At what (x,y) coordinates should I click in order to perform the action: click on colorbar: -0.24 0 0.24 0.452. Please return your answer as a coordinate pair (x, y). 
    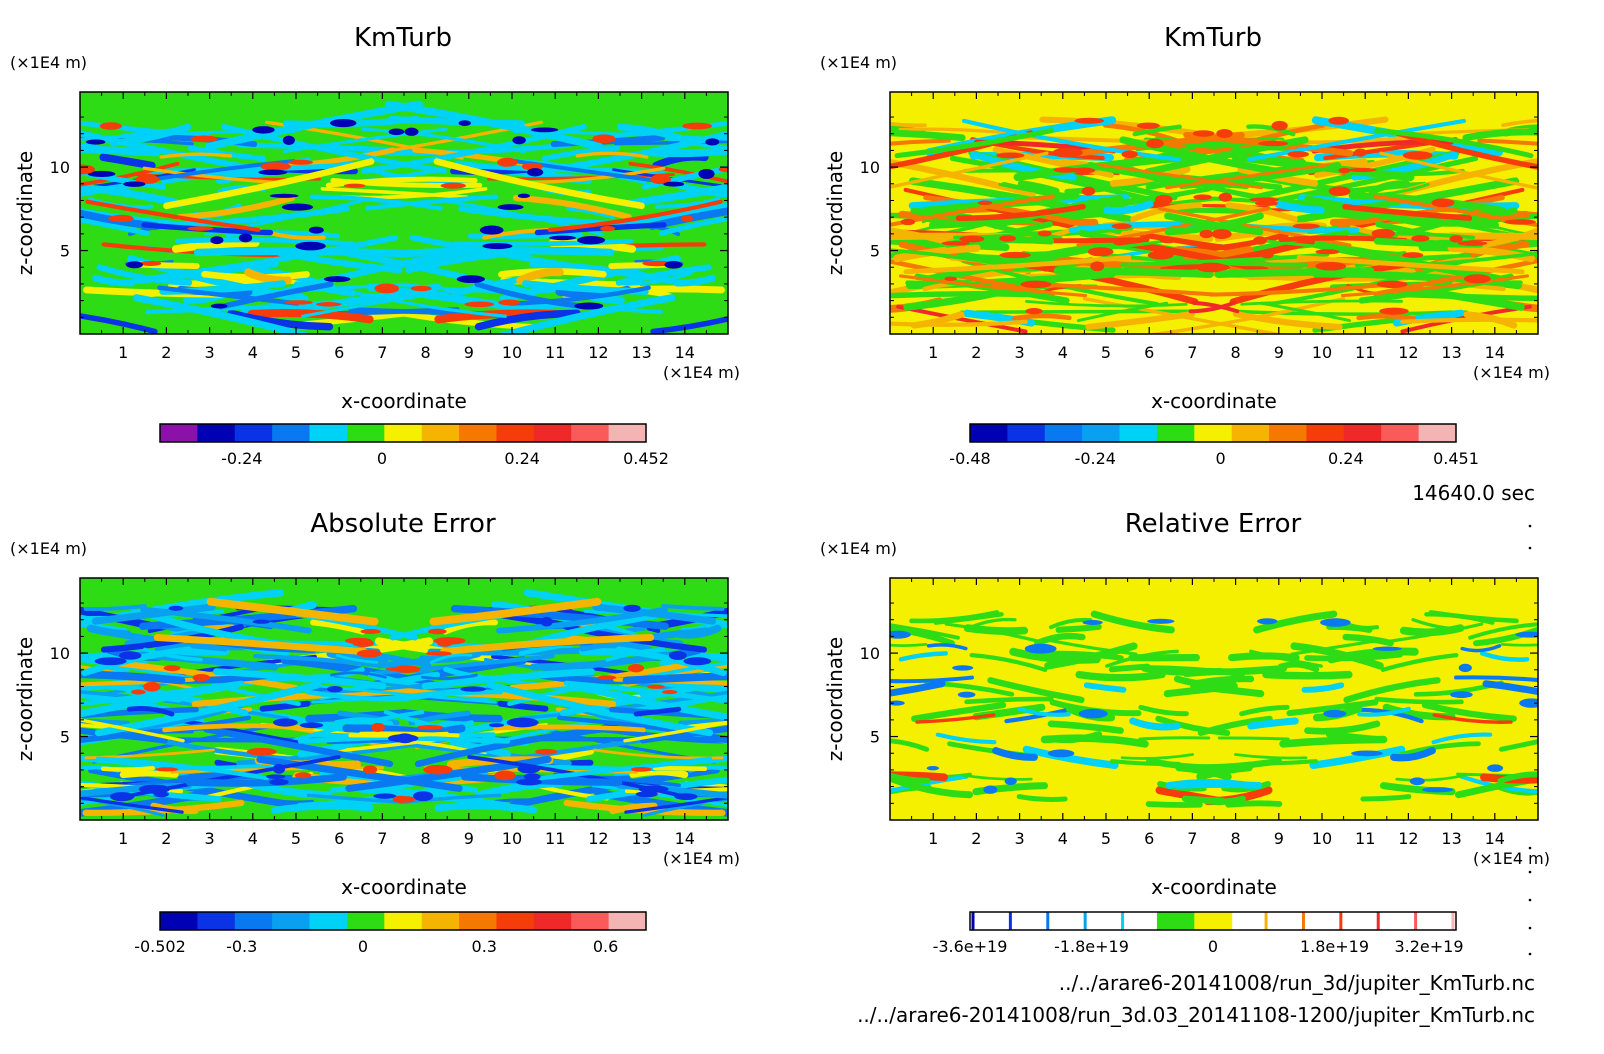
    Looking at the image, I should click on (414, 445).